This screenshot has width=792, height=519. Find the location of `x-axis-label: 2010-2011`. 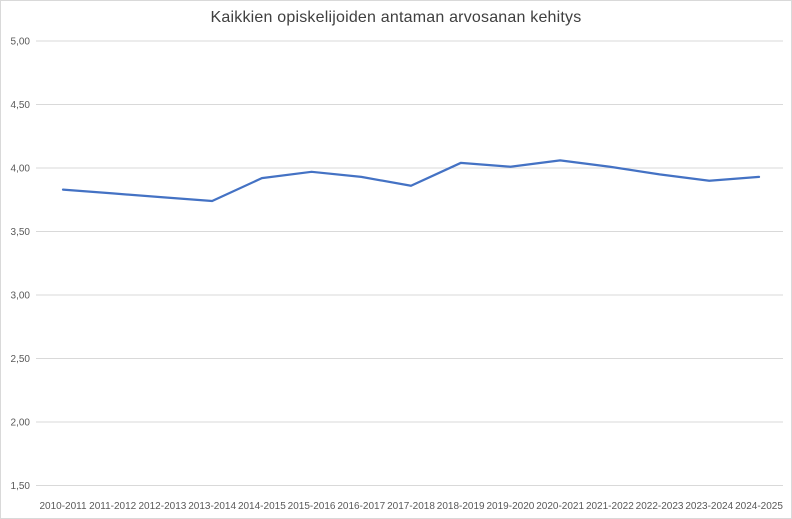

x-axis-label: 2010-2011 is located at coordinates (63, 506).